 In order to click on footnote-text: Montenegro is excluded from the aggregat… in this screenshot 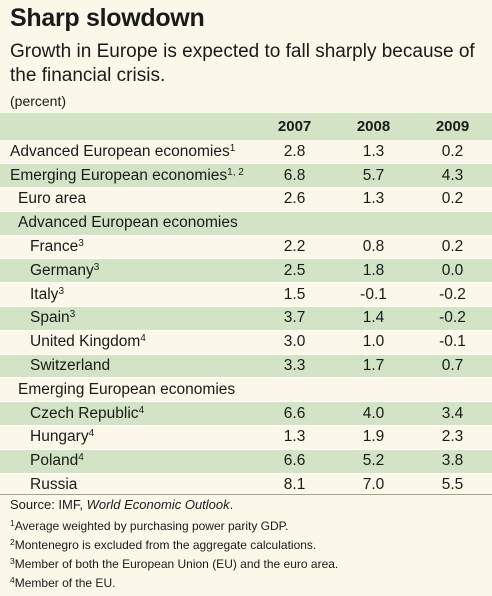, I will do `click(165, 545)`.